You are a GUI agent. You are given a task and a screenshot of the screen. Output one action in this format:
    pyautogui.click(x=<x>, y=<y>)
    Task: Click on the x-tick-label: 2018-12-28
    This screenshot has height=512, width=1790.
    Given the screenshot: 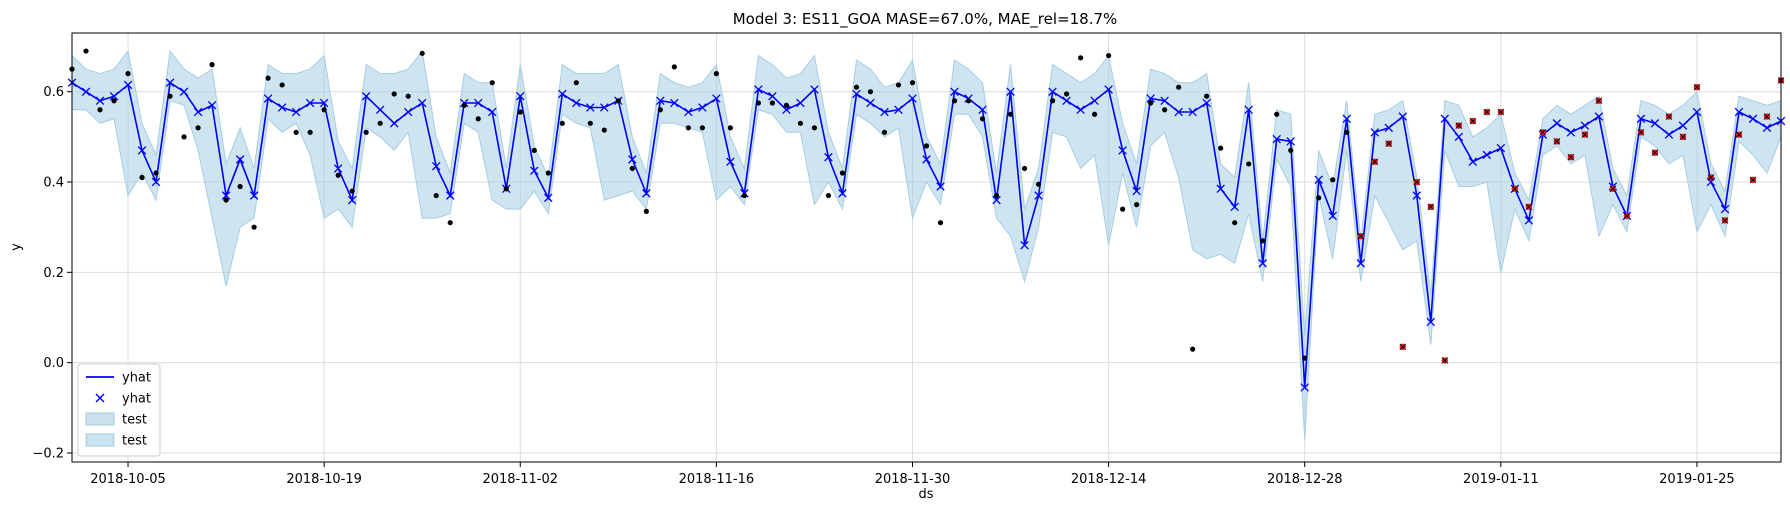 What is the action you would take?
    pyautogui.click(x=1305, y=479)
    